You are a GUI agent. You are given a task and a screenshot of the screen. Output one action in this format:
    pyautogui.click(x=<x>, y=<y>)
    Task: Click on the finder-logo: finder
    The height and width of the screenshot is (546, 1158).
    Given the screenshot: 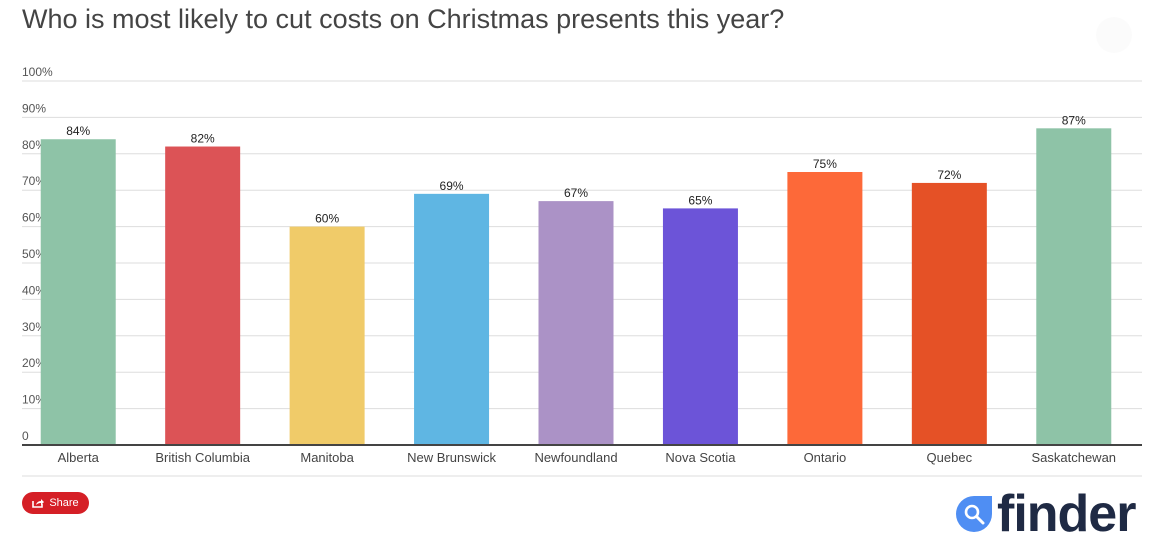 What is the action you would take?
    pyautogui.click(x=1045, y=514)
    